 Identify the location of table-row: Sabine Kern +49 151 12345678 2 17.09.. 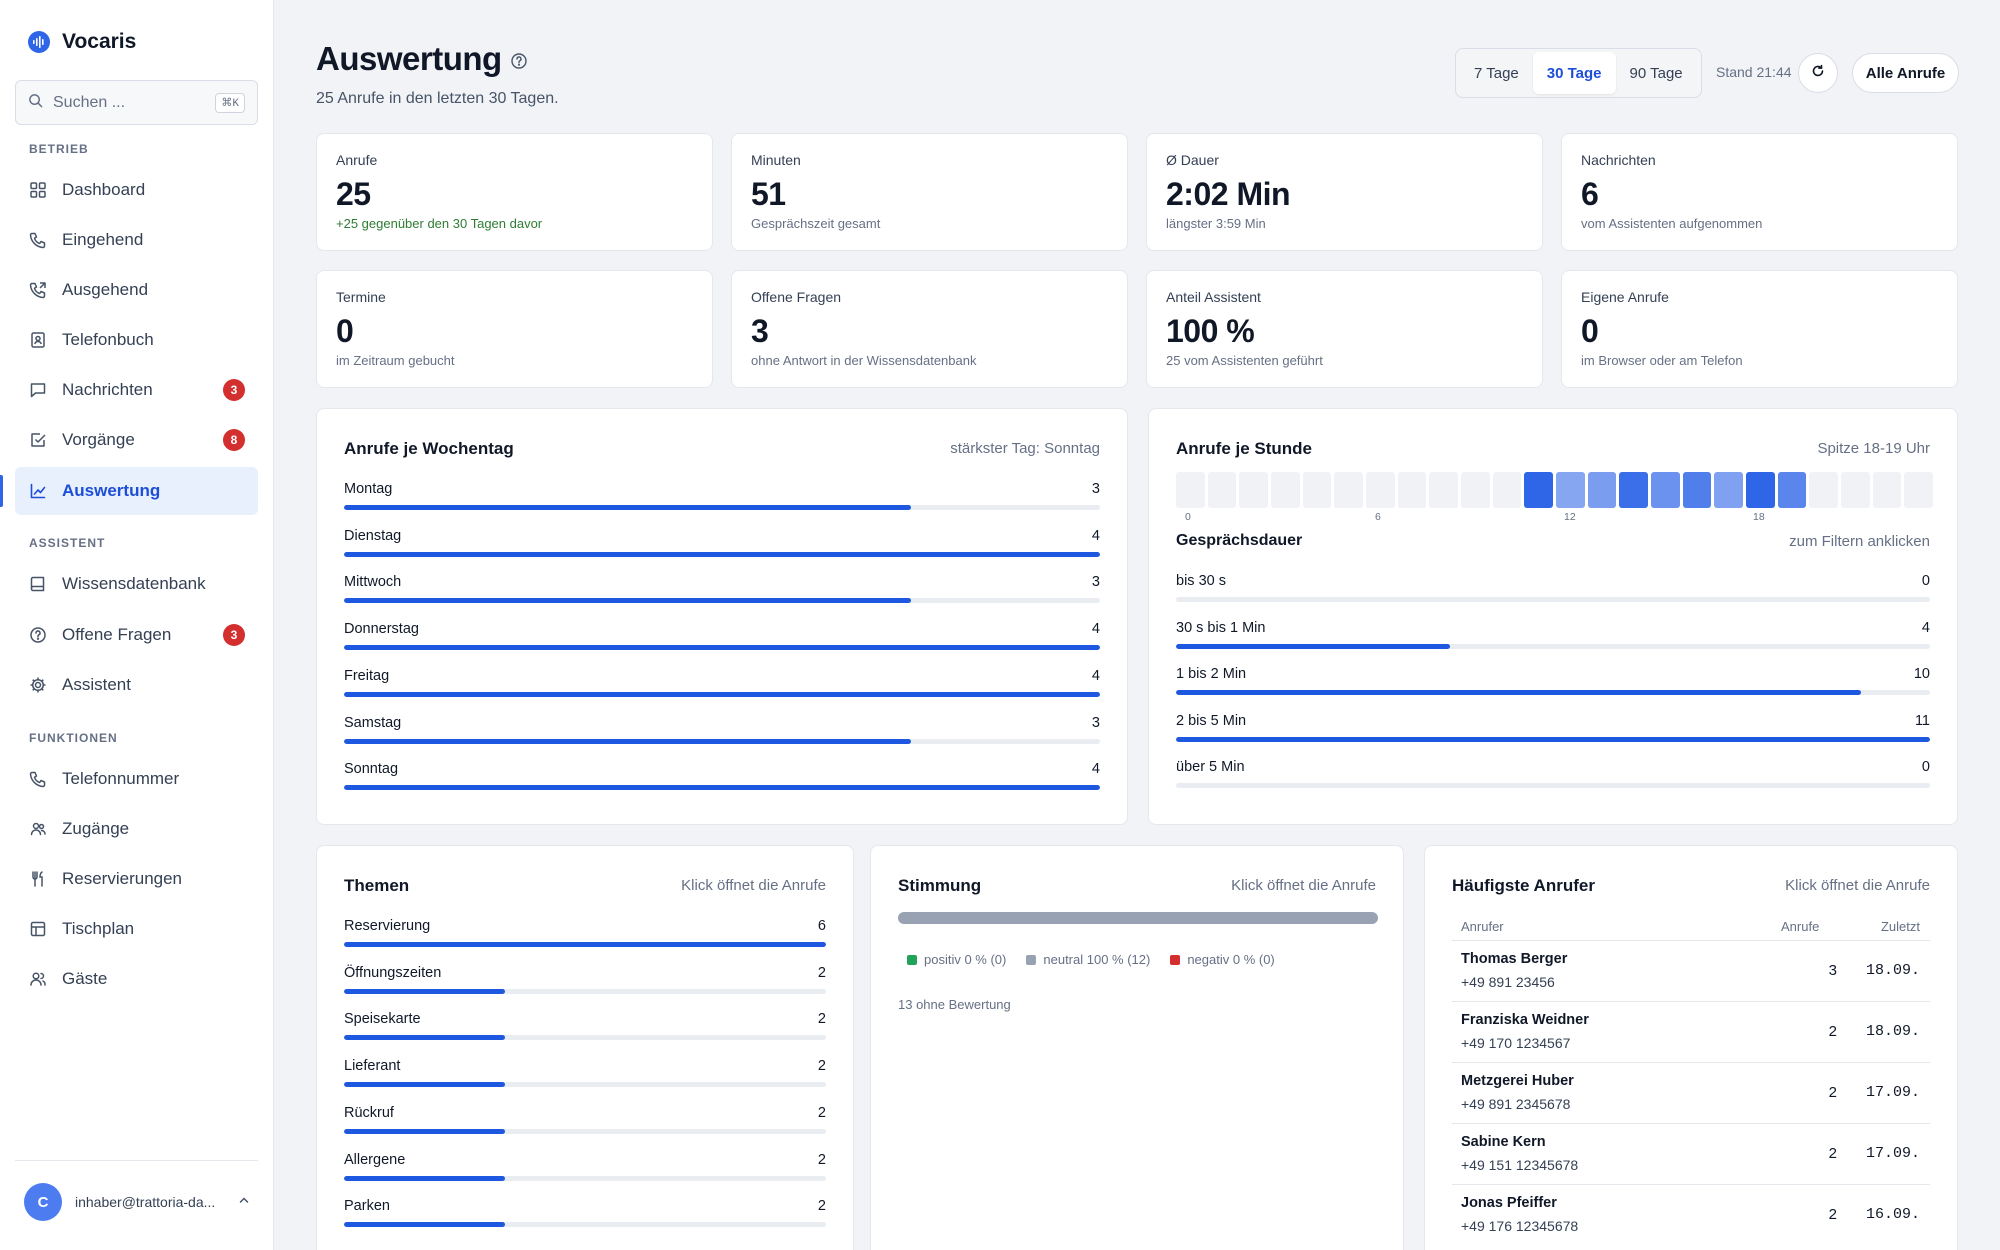
(1691, 1153).